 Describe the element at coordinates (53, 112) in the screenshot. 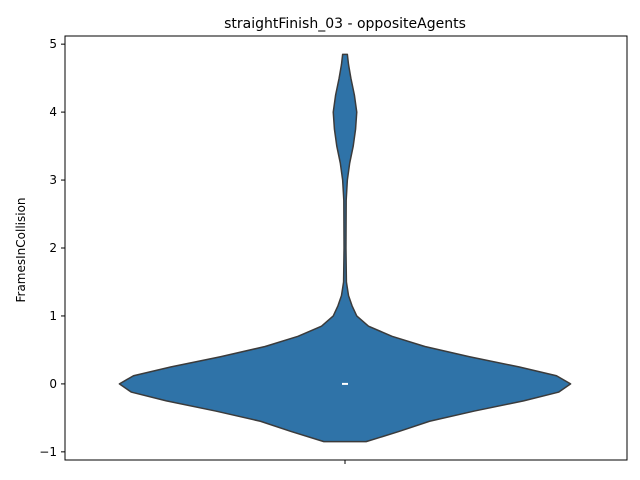

I see `y-tick-label: 4` at that location.